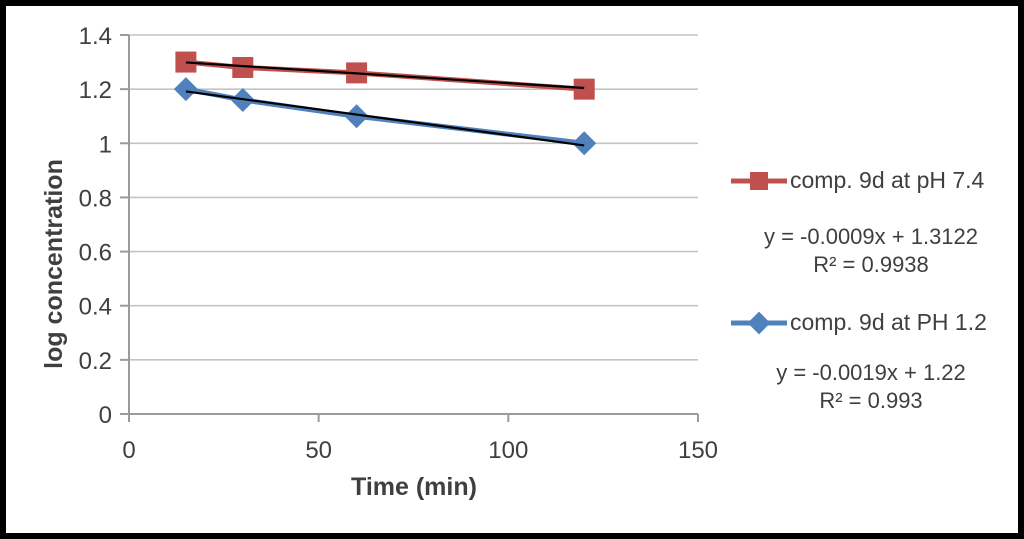 The width and height of the screenshot is (1024, 539). I want to click on x-tick-label: 150, so click(698, 450).